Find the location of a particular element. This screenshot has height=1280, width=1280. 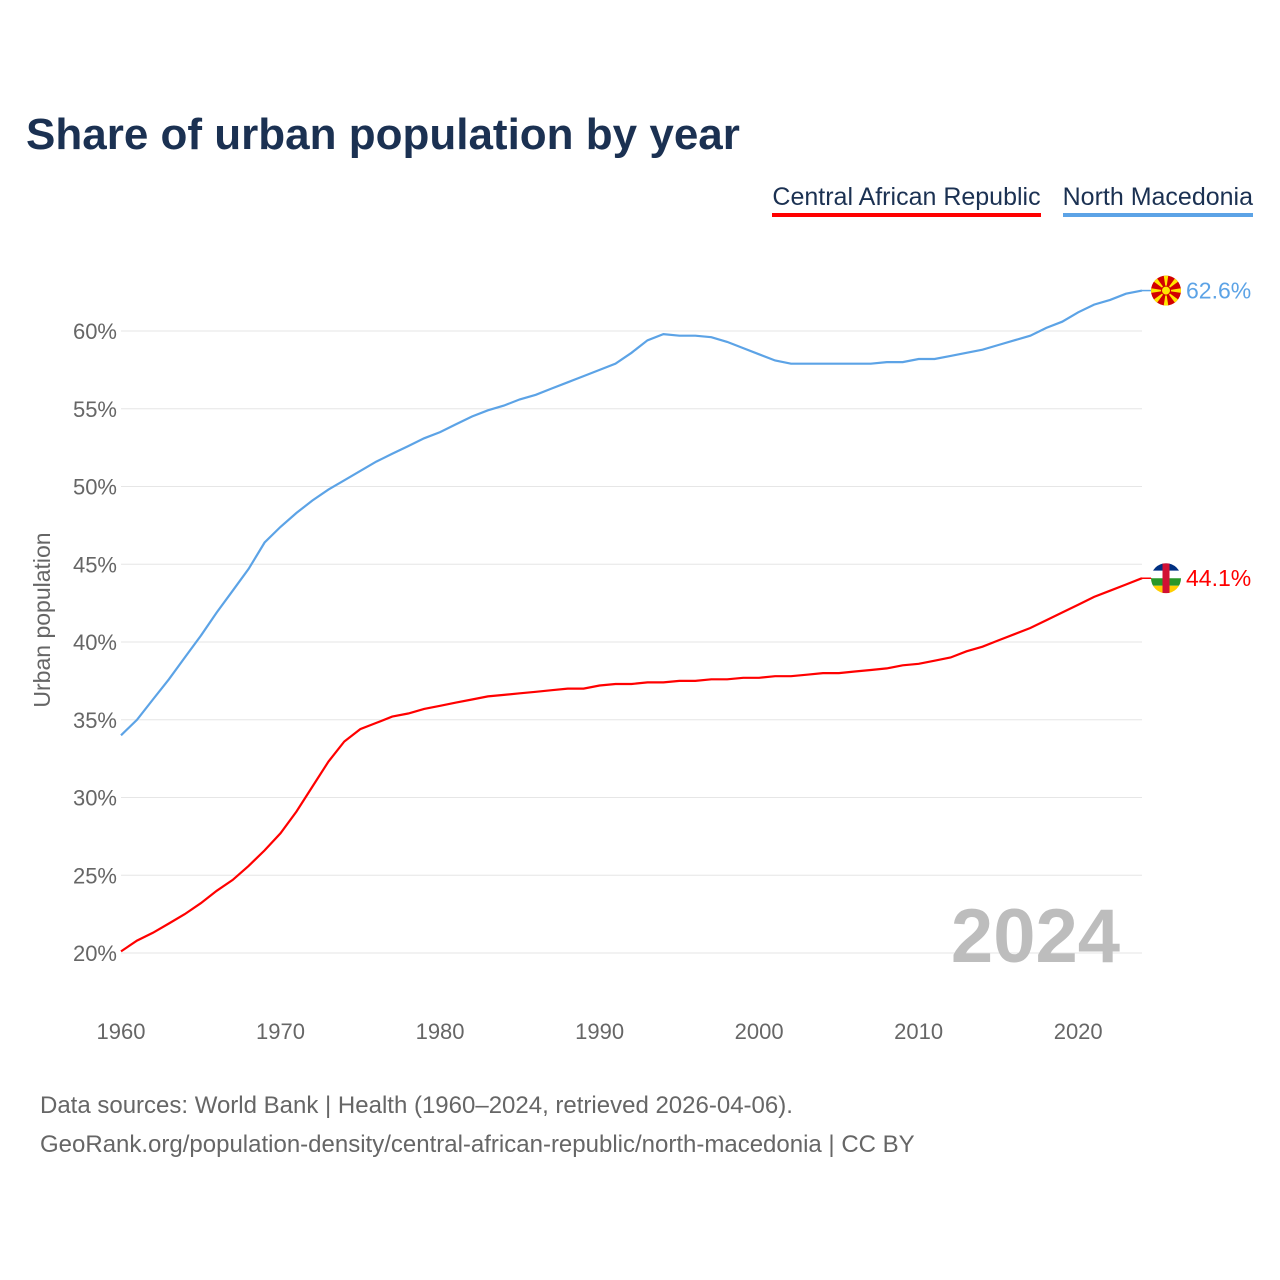

y-tick-label: 30% is located at coordinates (95, 798).